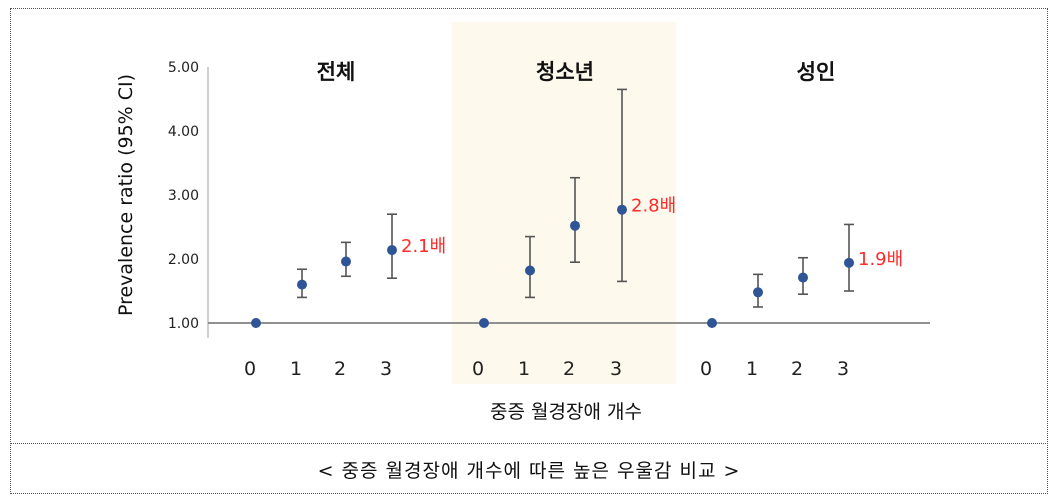 Image resolution: width=1058 pixels, height=500 pixels. What do you see at coordinates (423, 246) in the screenshot?
I see `ratio-annotation: 2.1배` at bounding box center [423, 246].